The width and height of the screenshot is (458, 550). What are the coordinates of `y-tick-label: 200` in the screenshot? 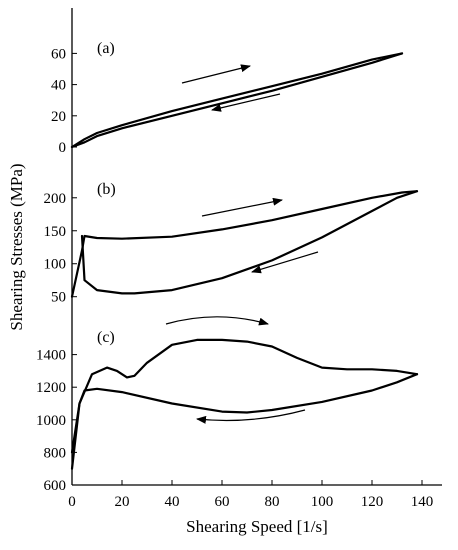 It's located at (55, 199).